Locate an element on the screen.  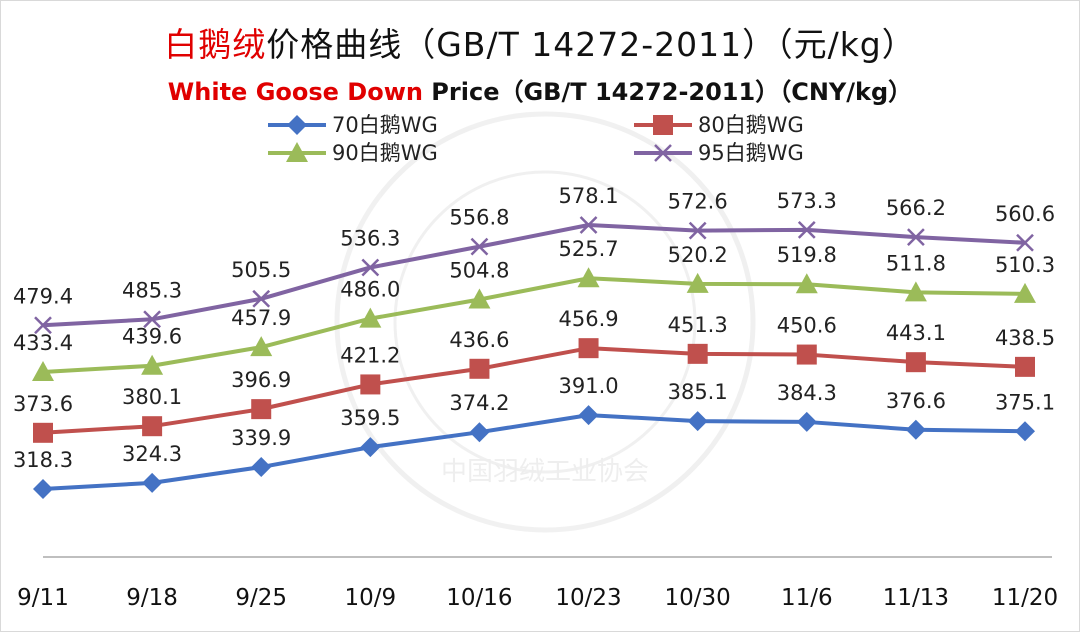
data-label: 450.6 is located at coordinates (807, 326).